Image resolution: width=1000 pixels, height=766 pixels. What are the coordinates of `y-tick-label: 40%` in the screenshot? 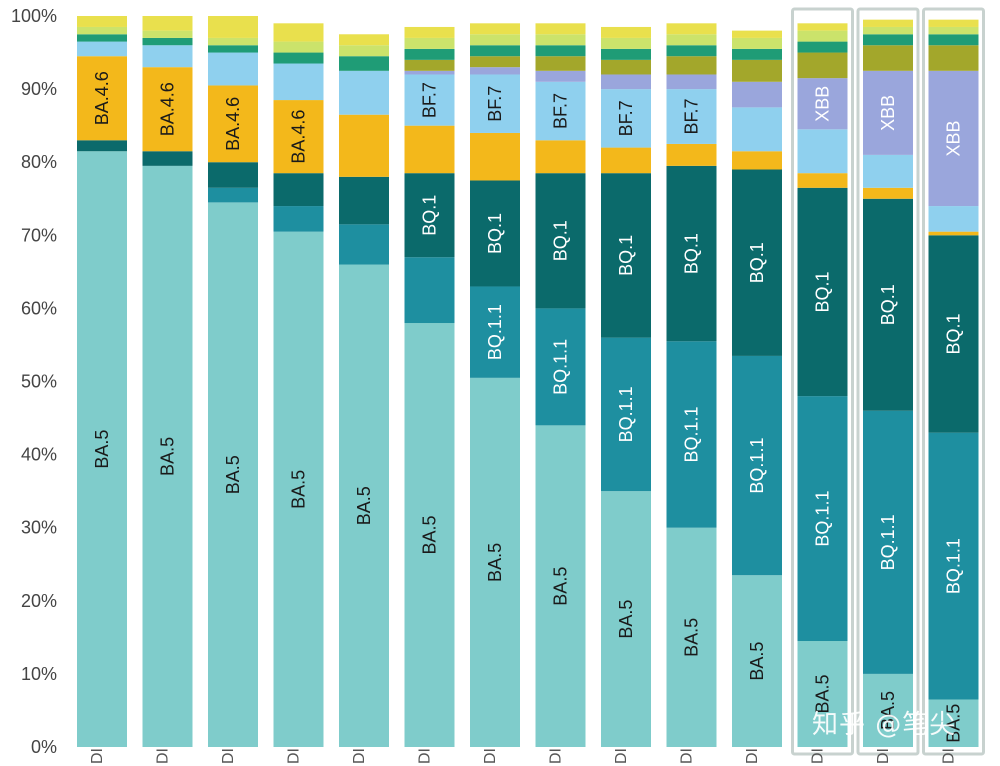 It's located at (39, 455).